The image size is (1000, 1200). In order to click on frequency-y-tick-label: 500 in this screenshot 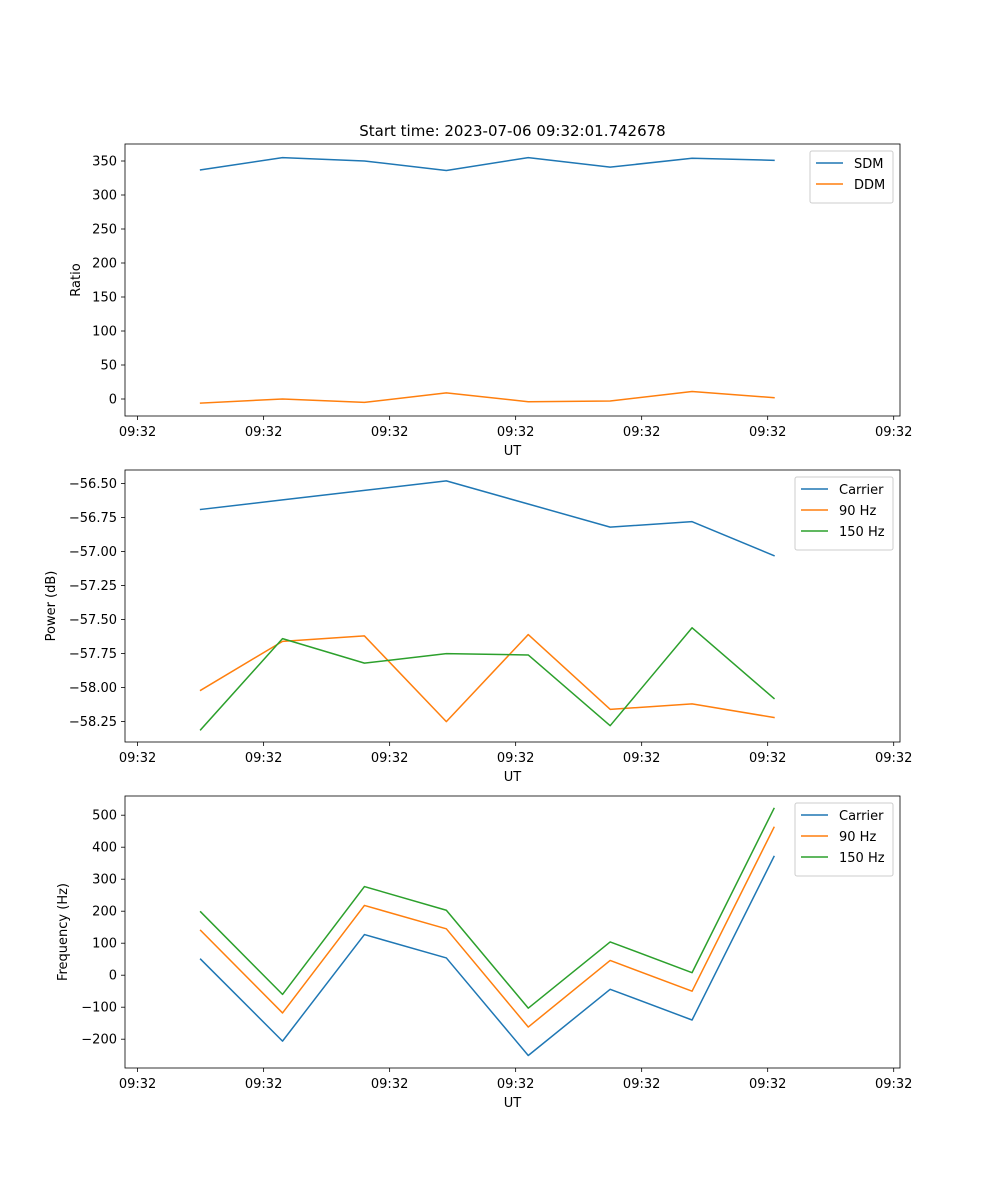, I will do `click(104, 816)`.